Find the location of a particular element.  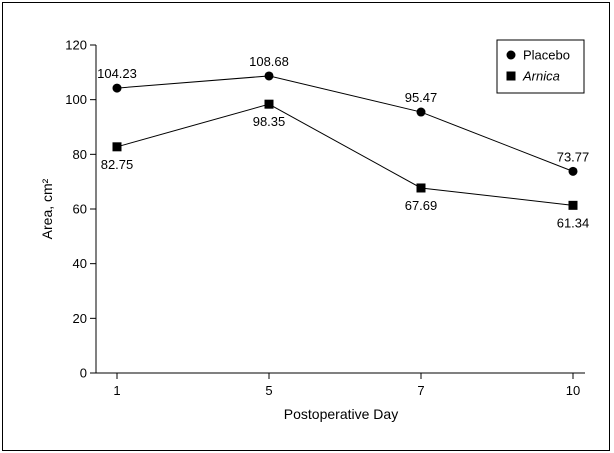

legend-marker-square is located at coordinates (511, 76).